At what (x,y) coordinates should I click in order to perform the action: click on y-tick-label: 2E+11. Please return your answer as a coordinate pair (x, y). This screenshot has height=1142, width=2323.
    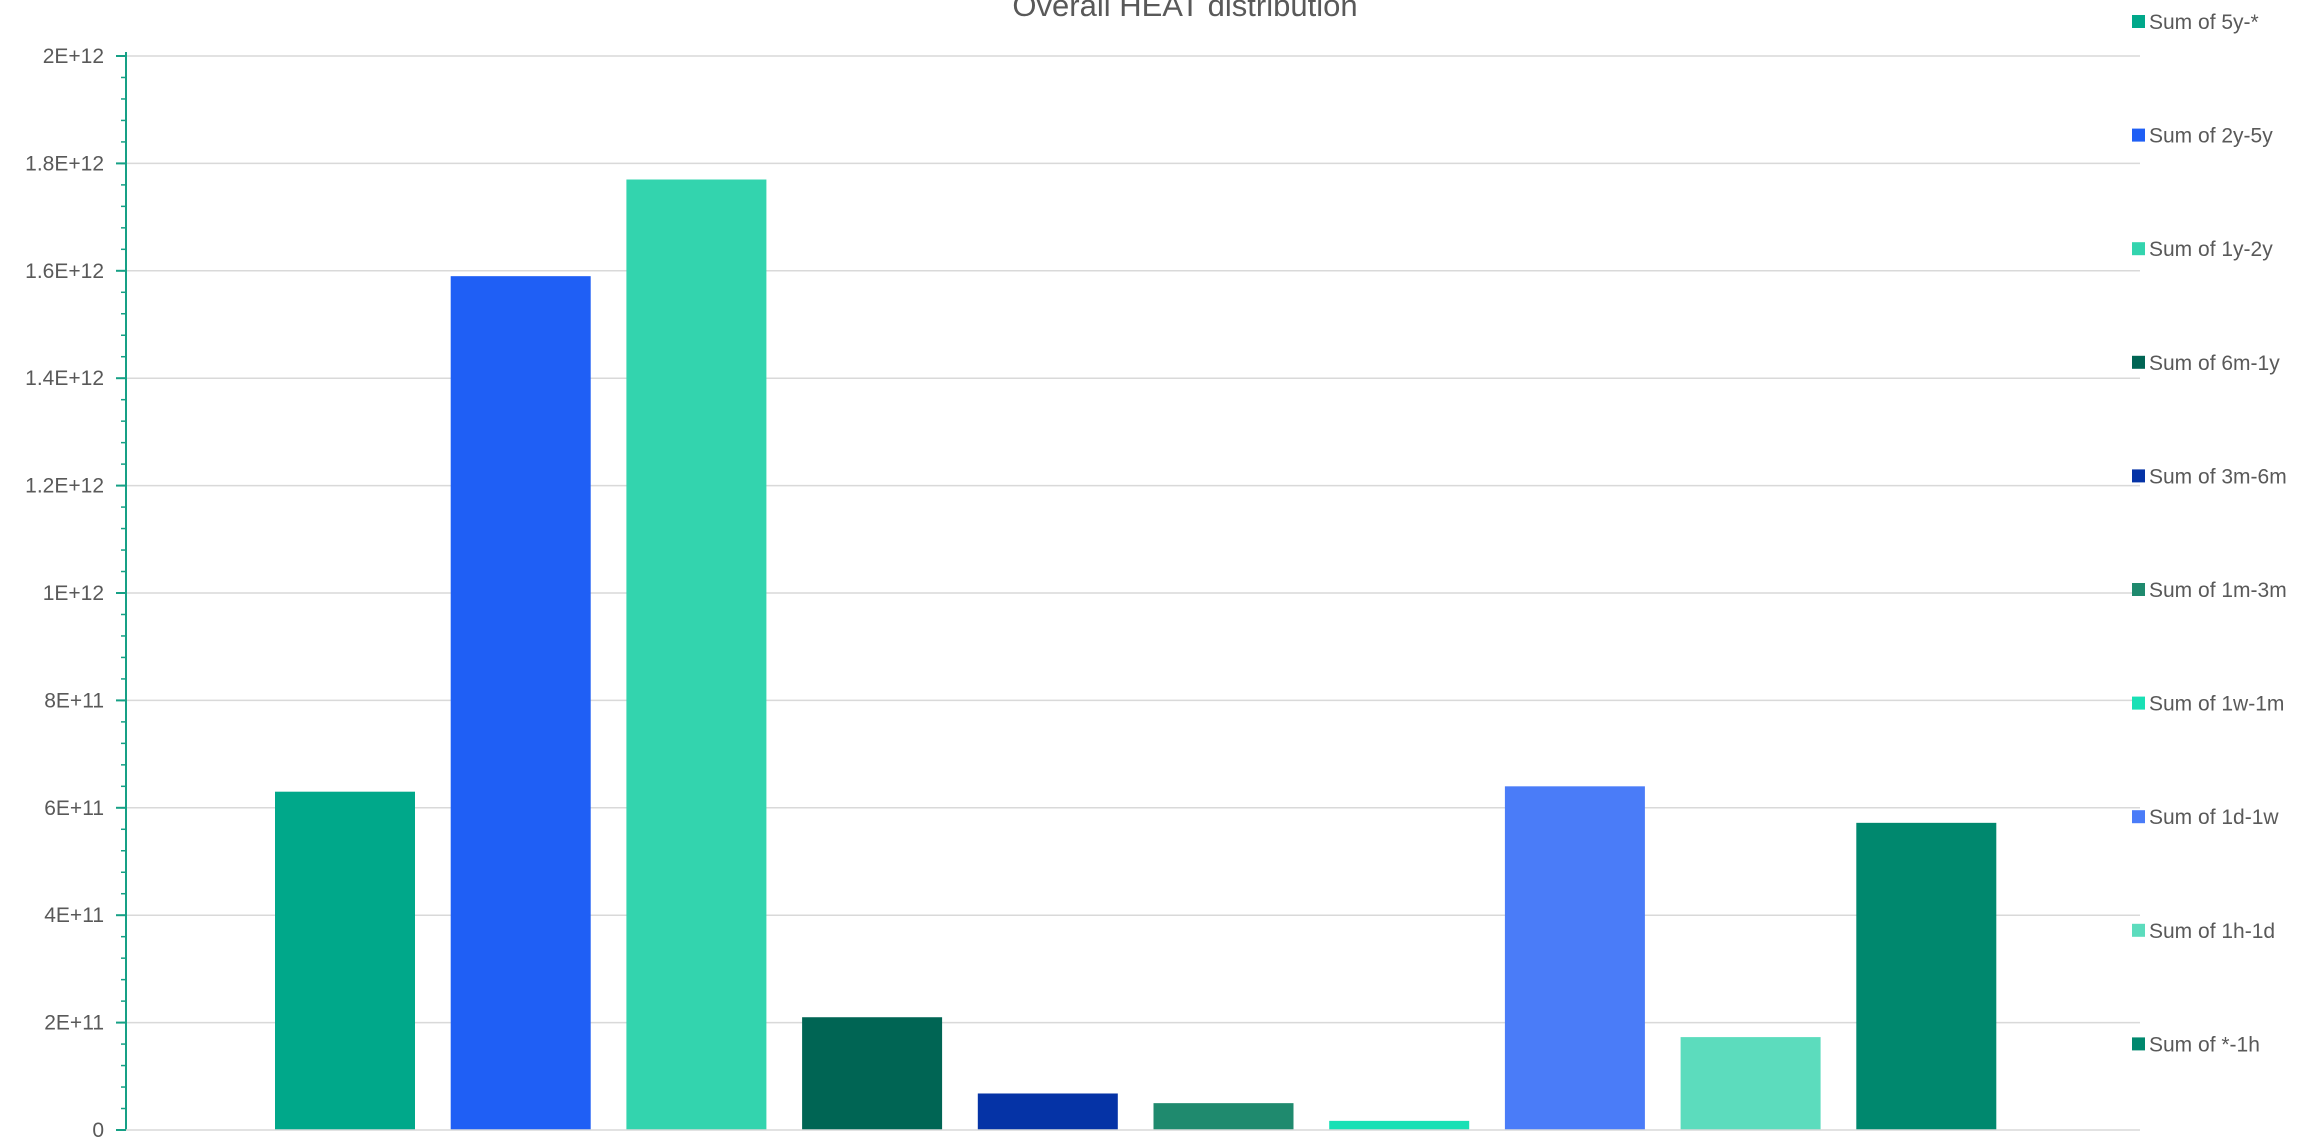
    Looking at the image, I should click on (74, 1023).